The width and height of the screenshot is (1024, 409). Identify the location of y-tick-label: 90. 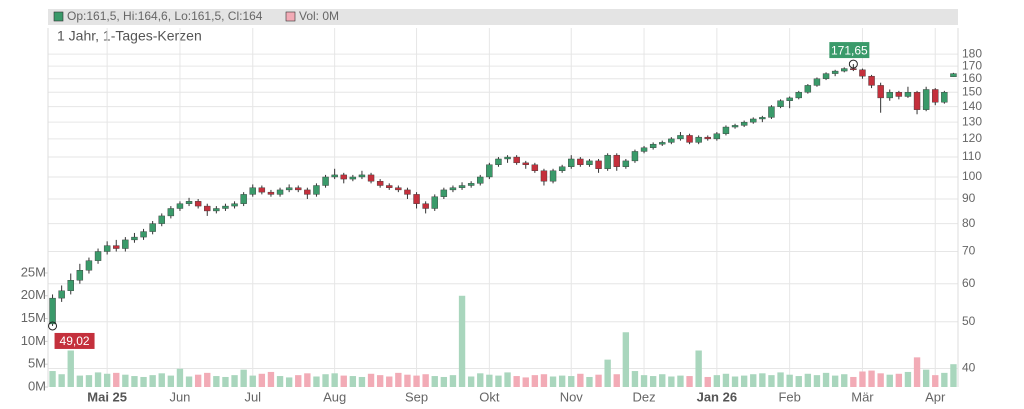
(969, 198).